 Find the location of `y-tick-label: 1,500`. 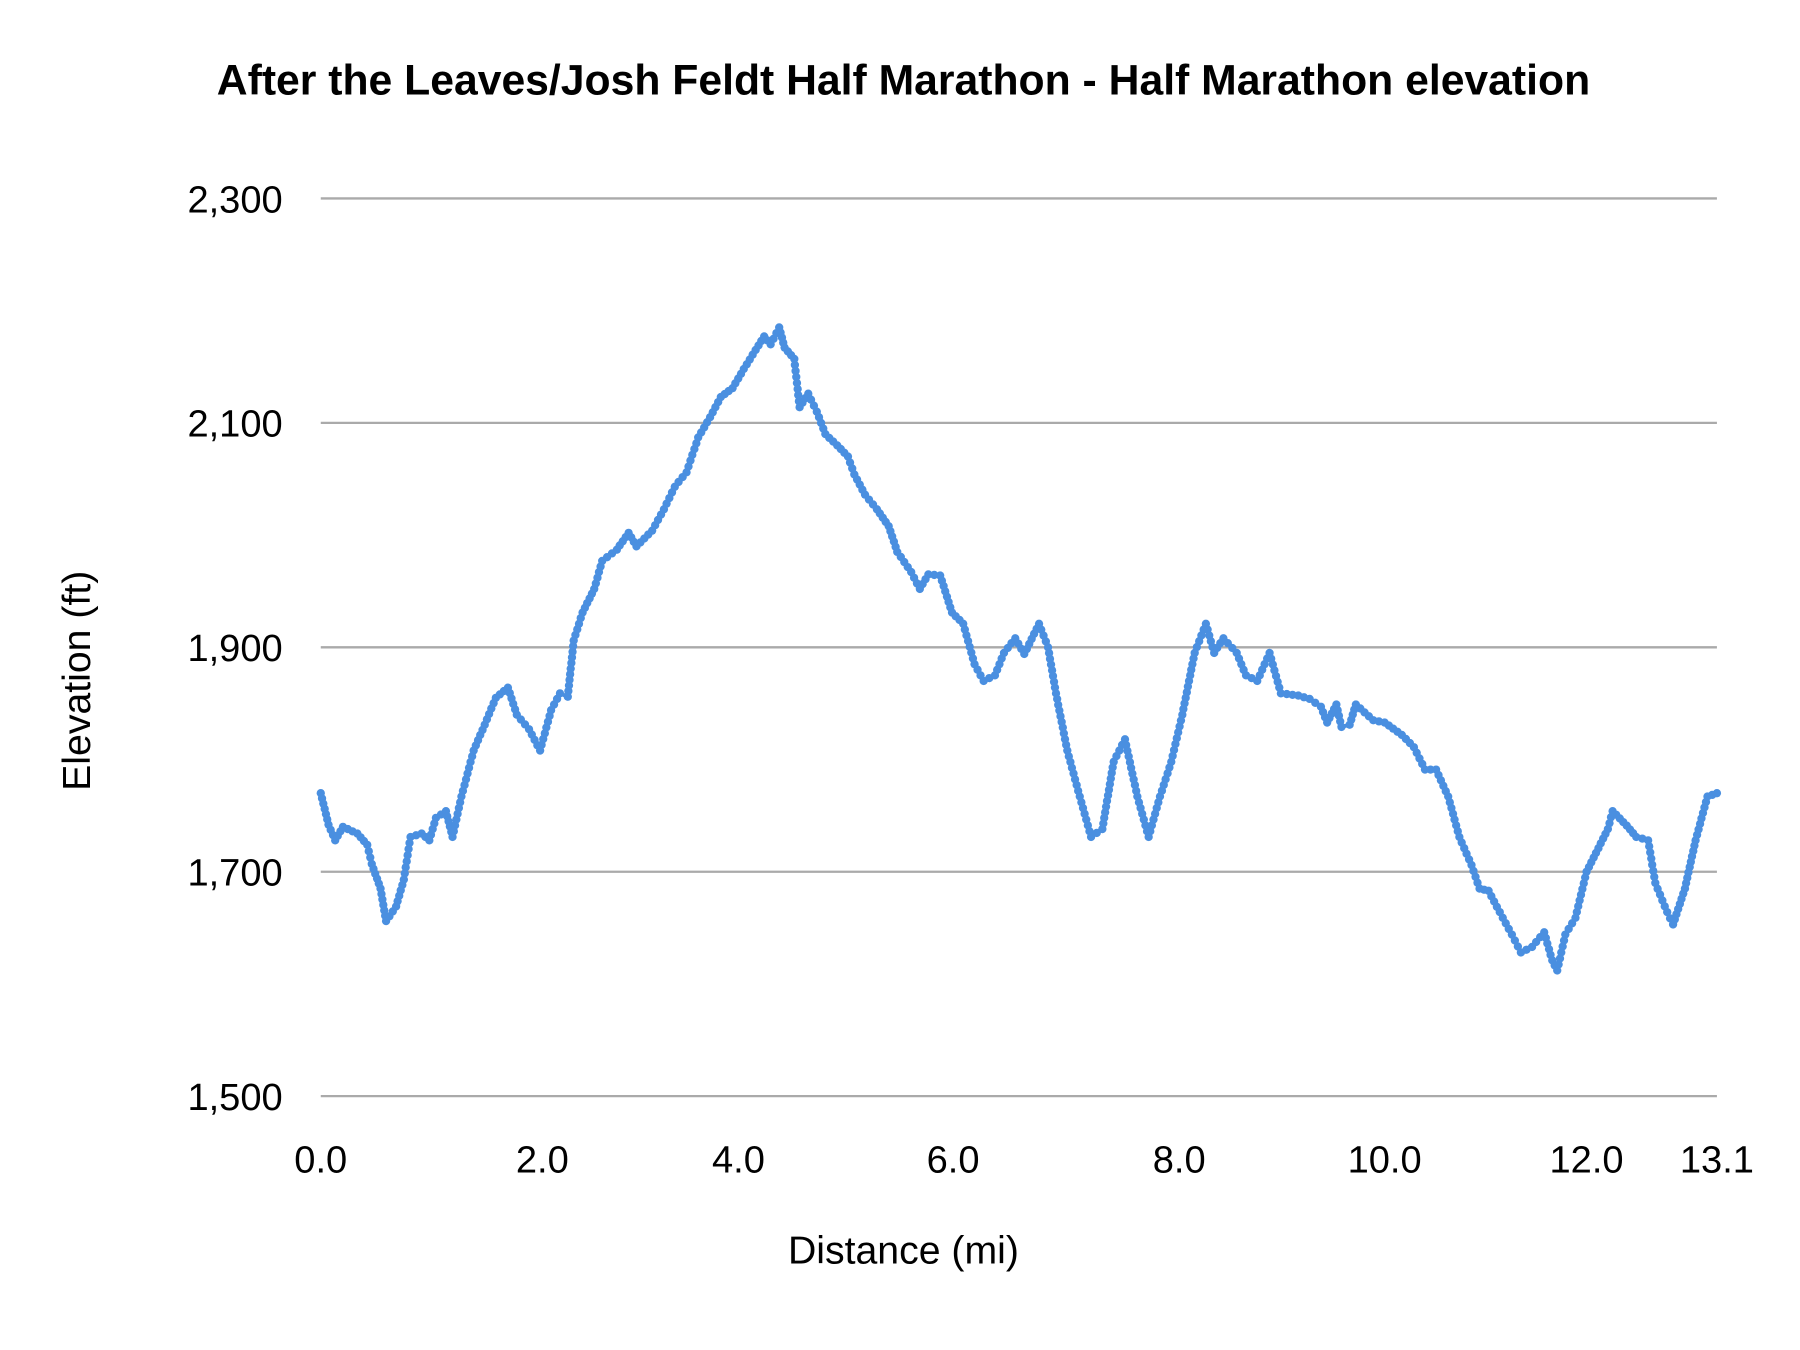

y-tick-label: 1,500 is located at coordinates (234, 1098).